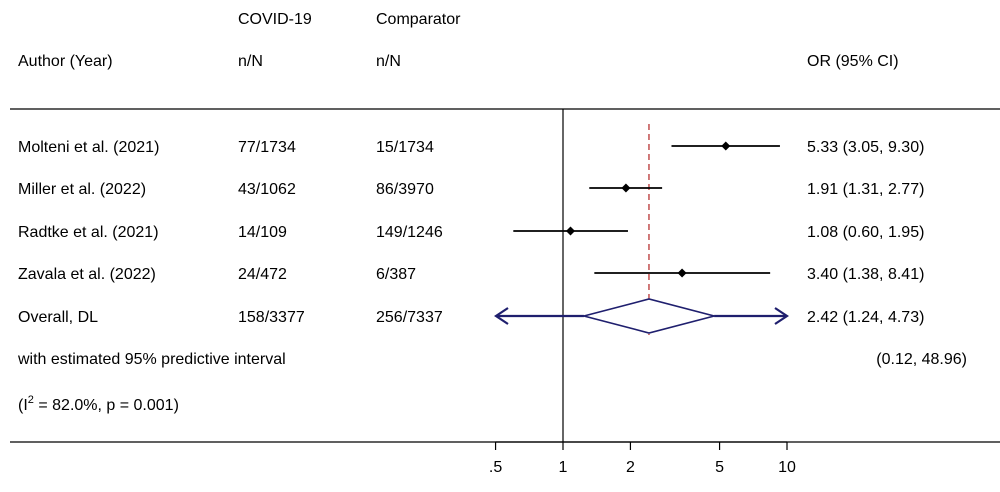 This screenshot has height=492, width=1000. I want to click on study-author: Molteni et al. (2021), so click(88, 147).